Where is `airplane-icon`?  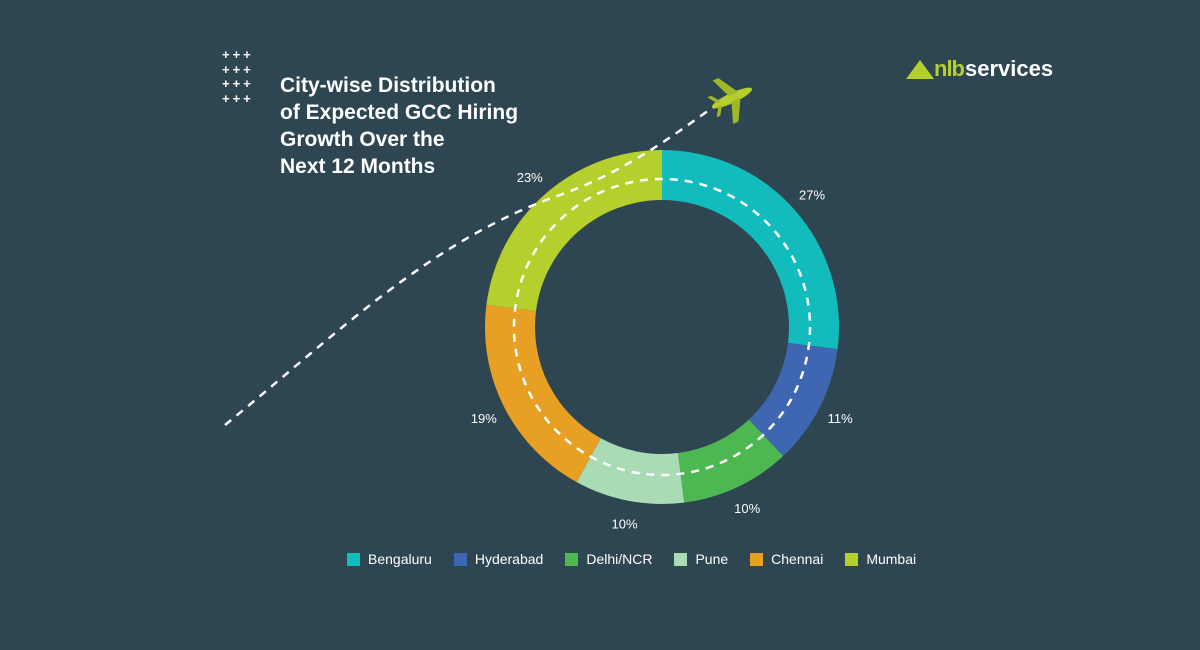
airplane-icon is located at coordinates (730, 100).